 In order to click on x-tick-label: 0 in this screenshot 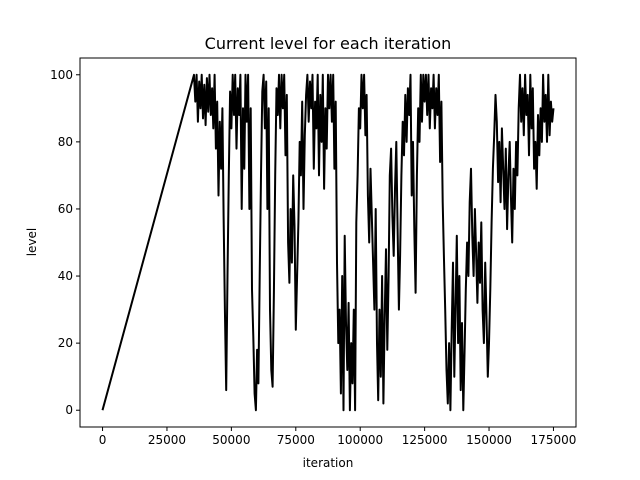, I will do `click(103, 440)`.